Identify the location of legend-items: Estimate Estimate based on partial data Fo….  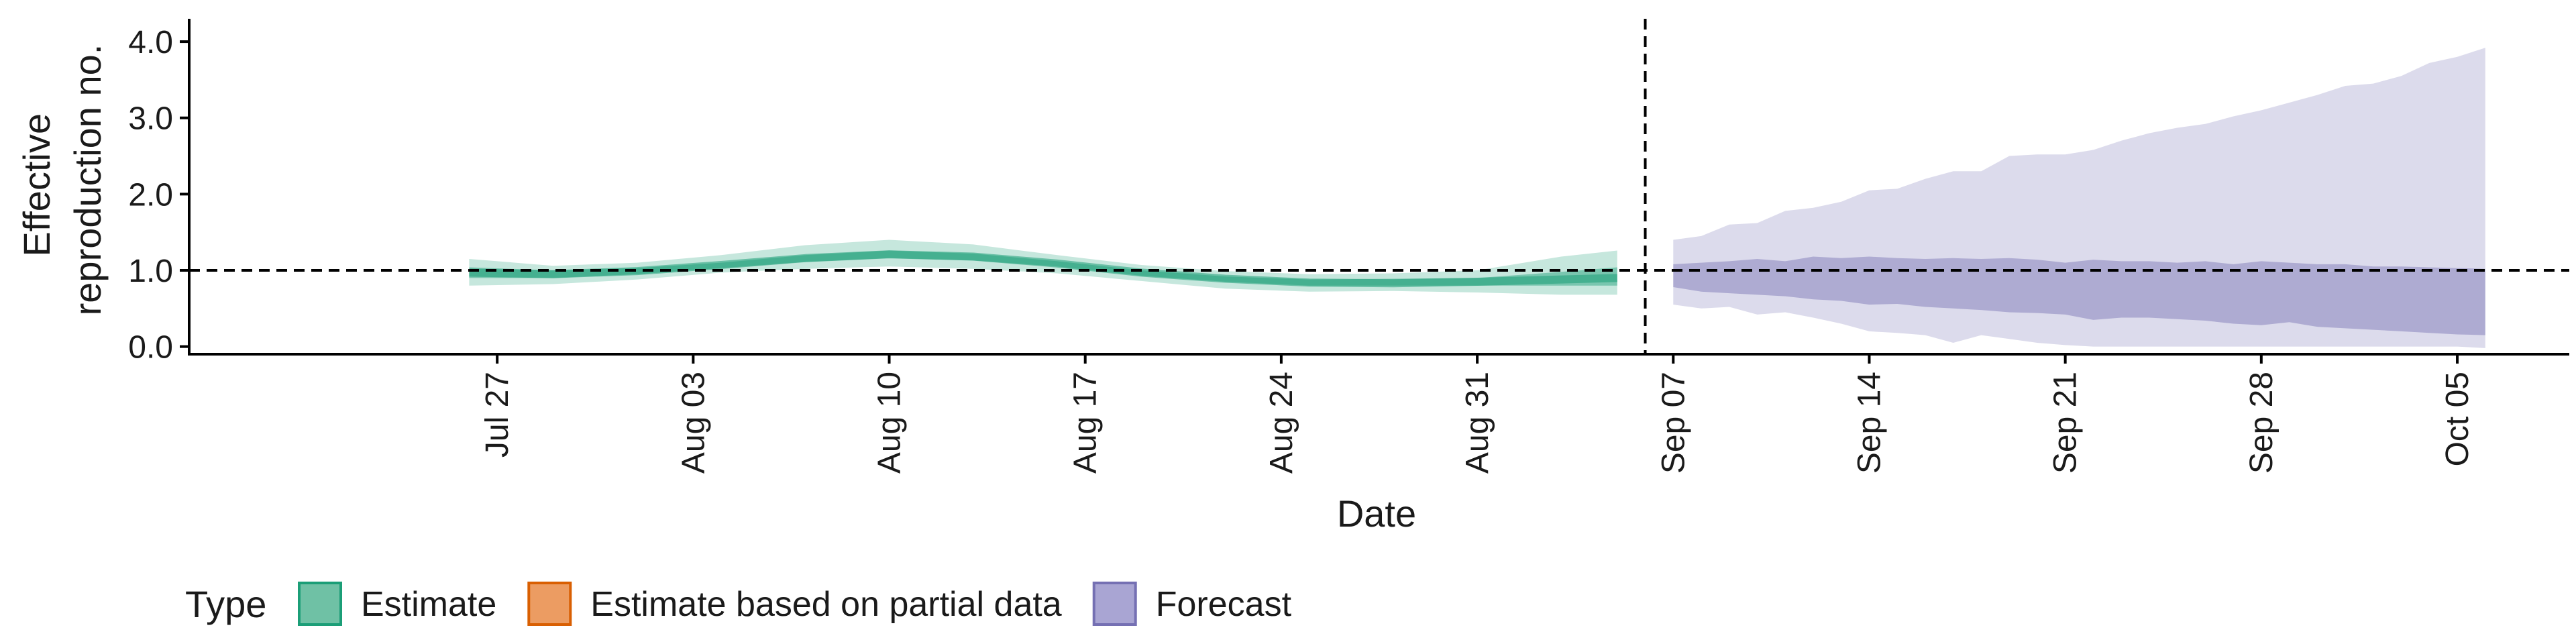
(795, 604).